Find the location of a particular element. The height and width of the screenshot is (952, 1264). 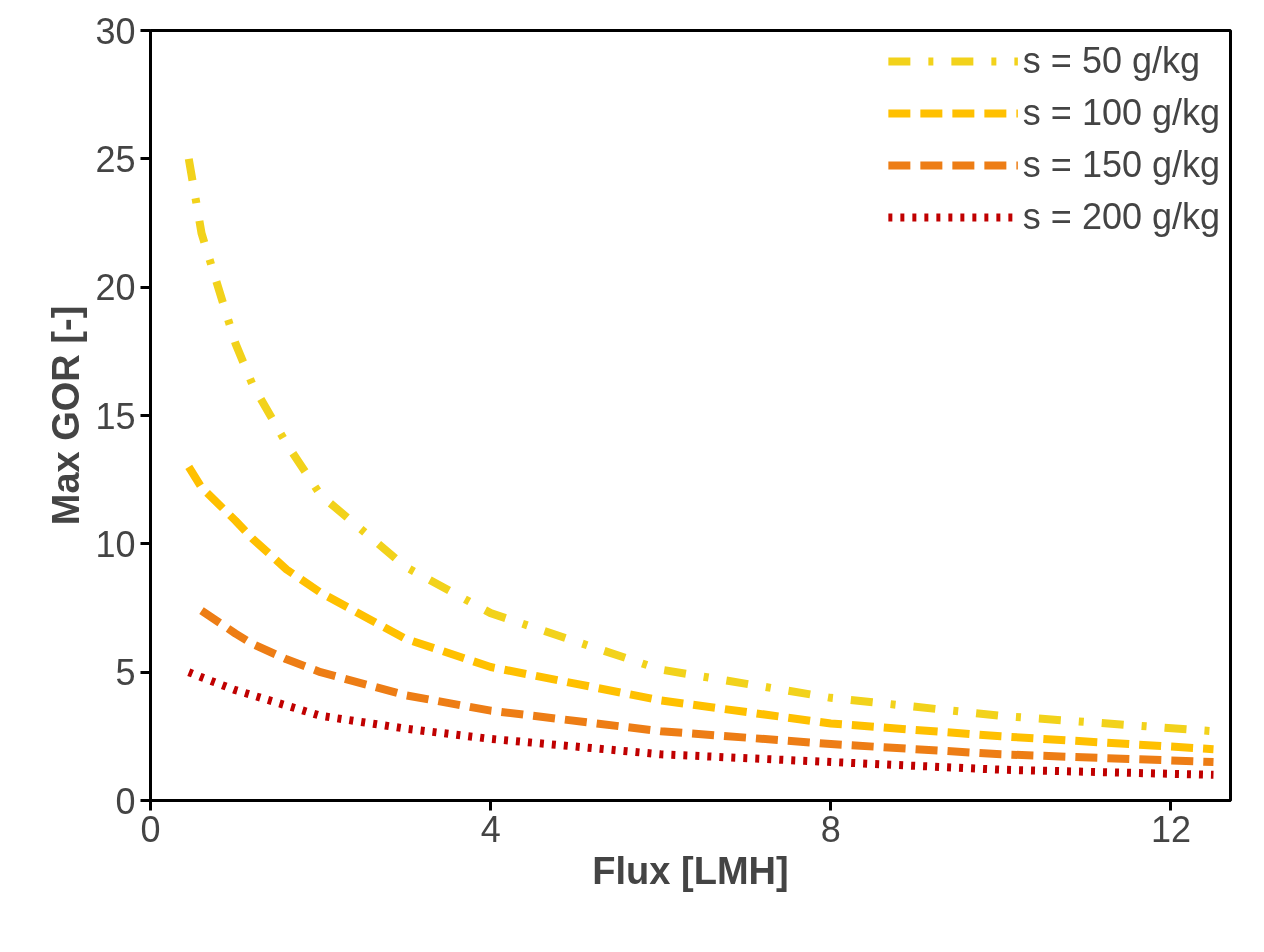

y-axis-title: Max GOR [-] is located at coordinates (66, 415).